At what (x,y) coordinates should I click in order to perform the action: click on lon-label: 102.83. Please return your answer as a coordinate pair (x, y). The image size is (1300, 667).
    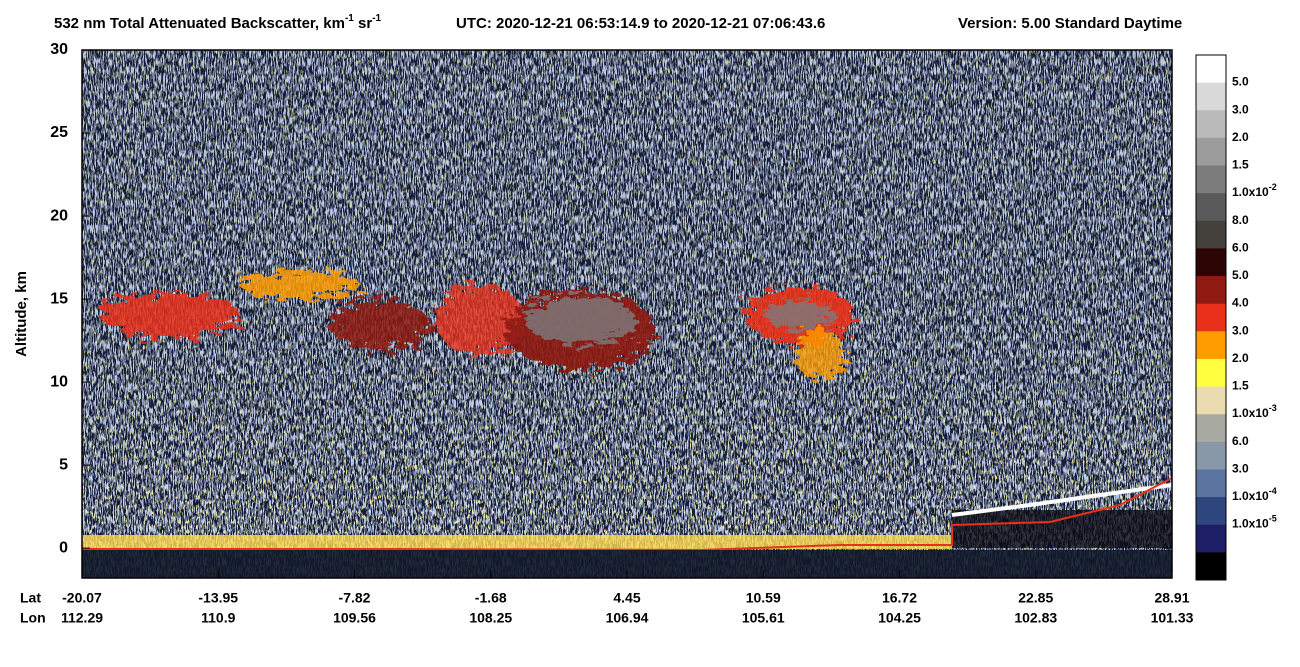
    Looking at the image, I should click on (1035, 618).